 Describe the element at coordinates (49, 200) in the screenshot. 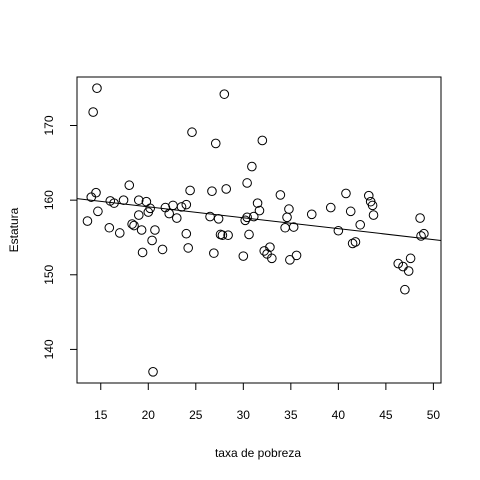

I see `y-tick-label: 160` at that location.